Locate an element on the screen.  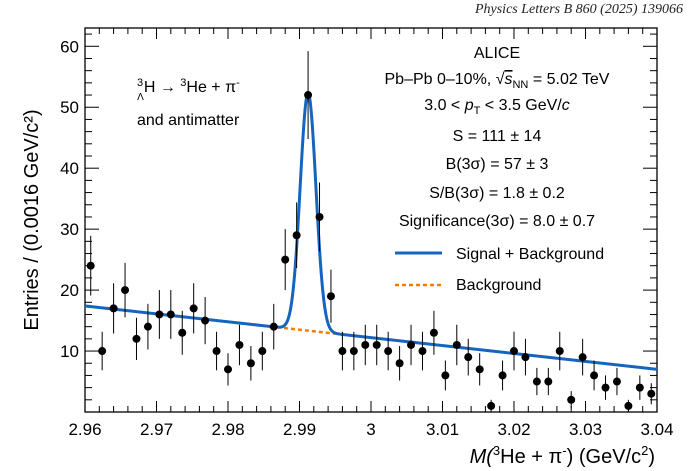
collision-system-label: Pb–Pb 0–10%, √sNN = 5.02 TeV is located at coordinates (497, 81).